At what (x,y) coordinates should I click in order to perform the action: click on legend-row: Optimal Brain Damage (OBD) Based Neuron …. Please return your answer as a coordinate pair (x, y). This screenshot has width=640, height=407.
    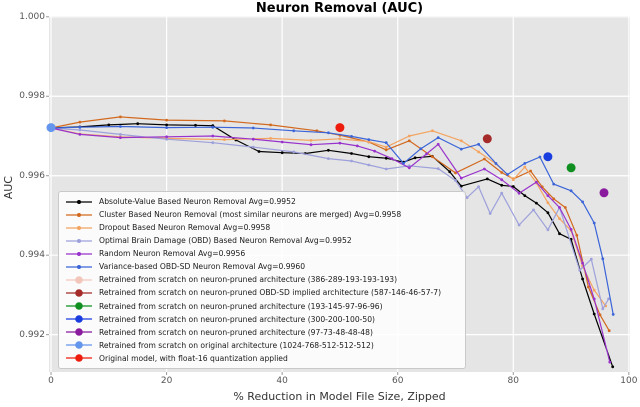
    Looking at the image, I should click on (262, 240).